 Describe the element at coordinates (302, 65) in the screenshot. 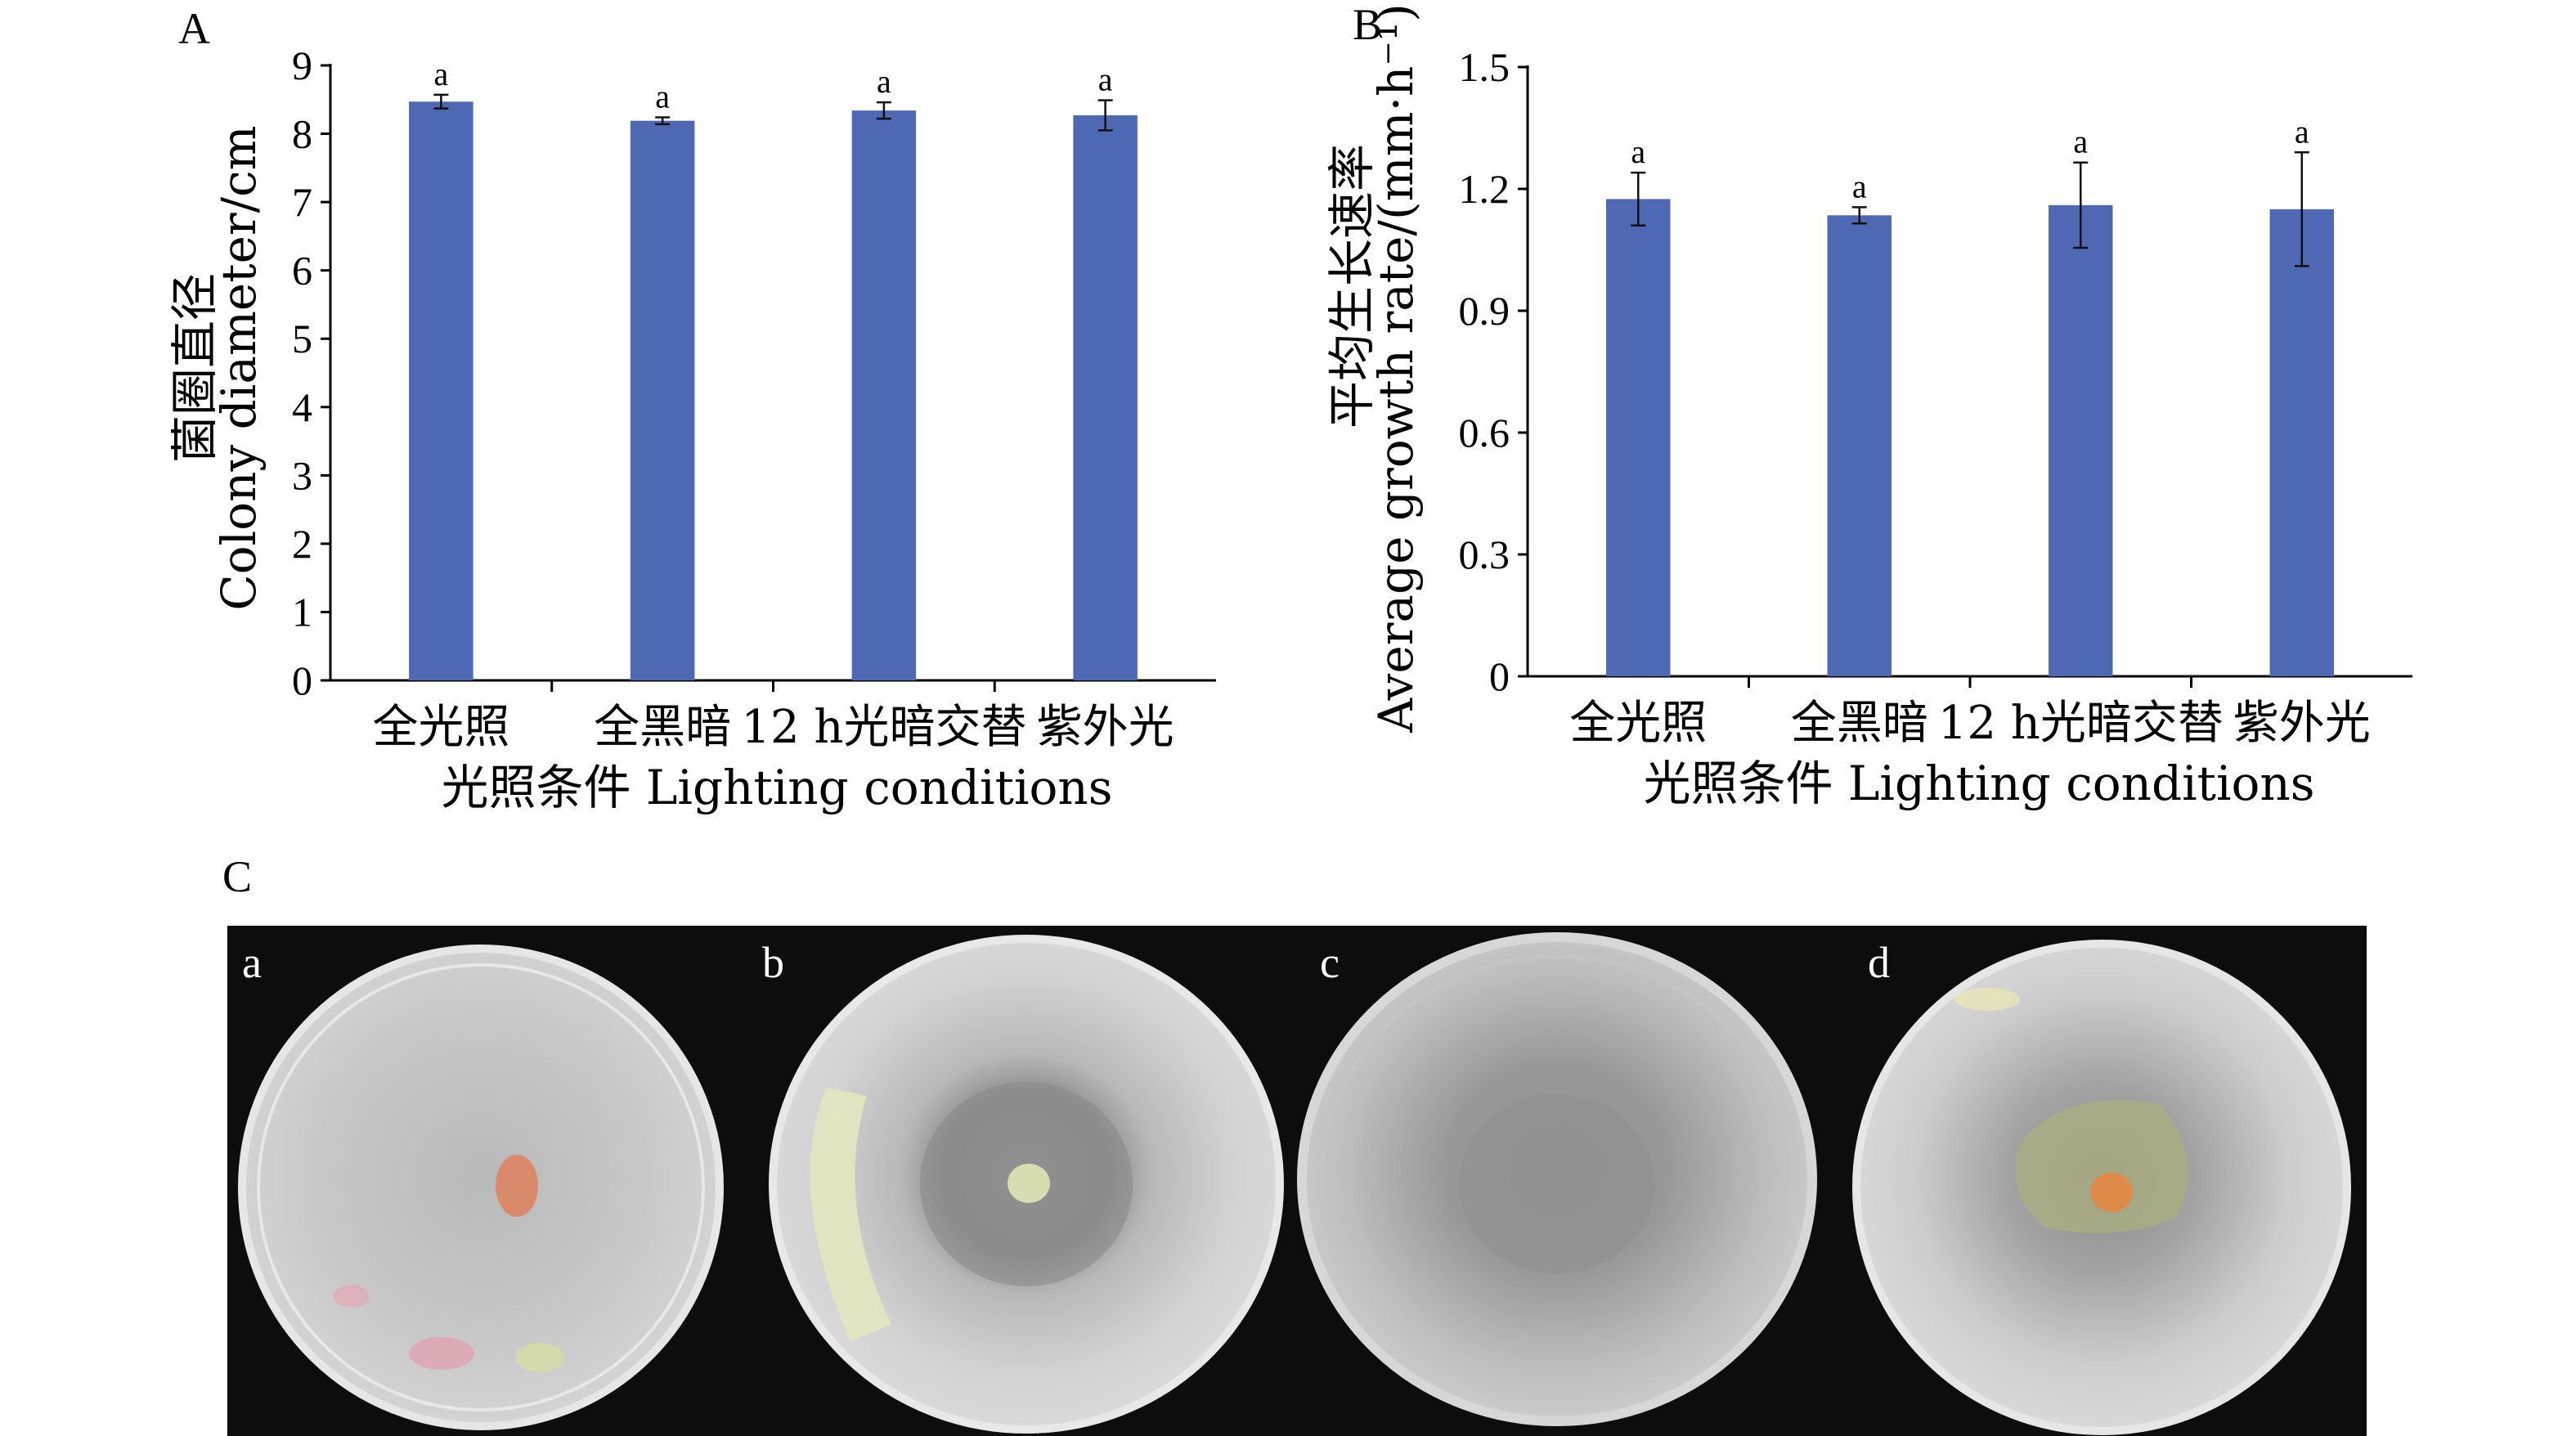

I see `y-tick-label: 9` at that location.